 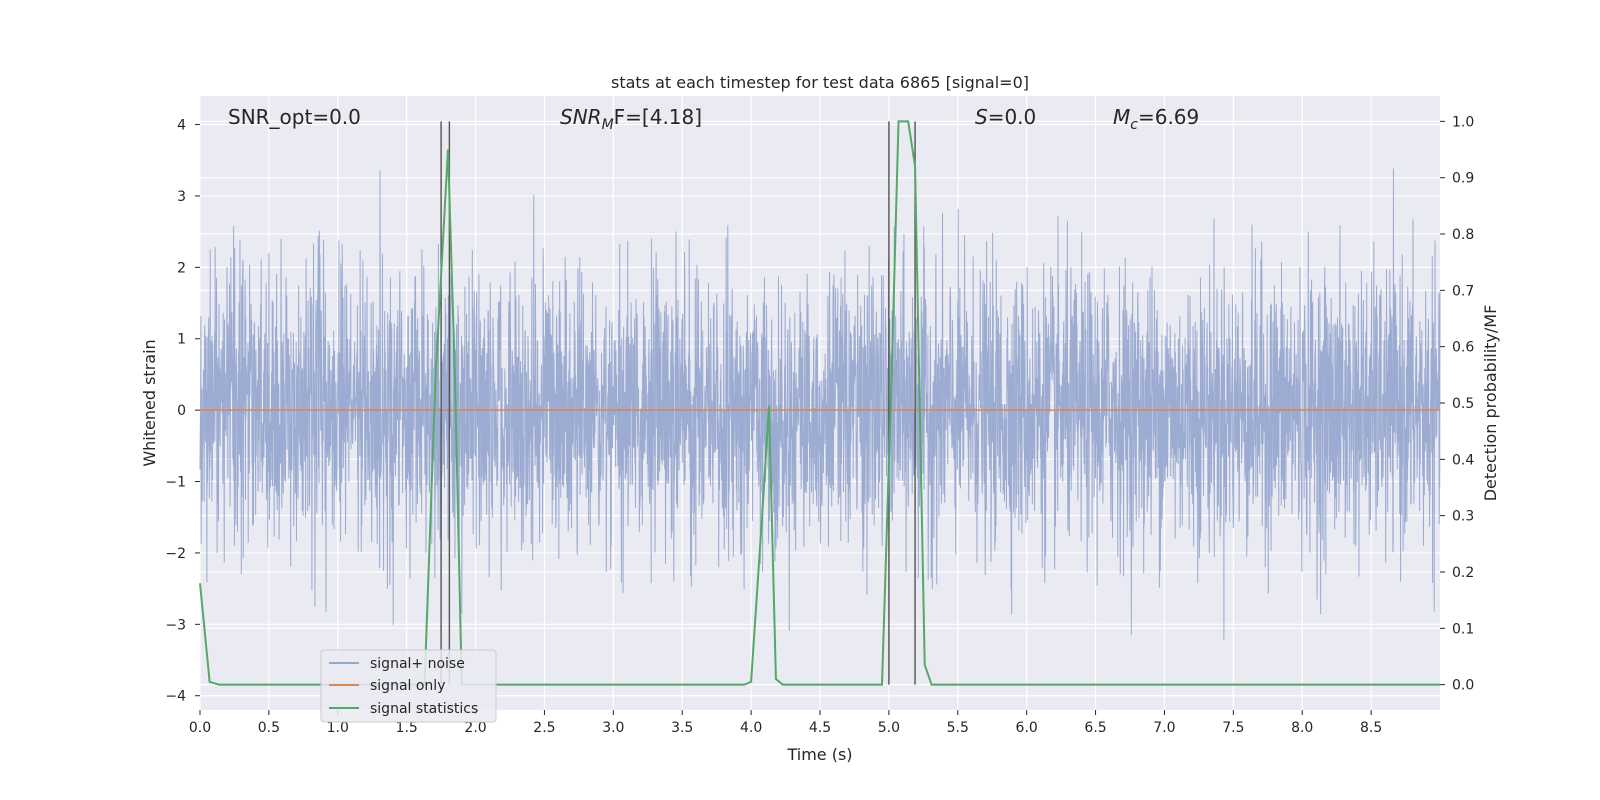 I want to click on annotation-snr-mf: SNRMF=[4.18], so click(x=631, y=119).